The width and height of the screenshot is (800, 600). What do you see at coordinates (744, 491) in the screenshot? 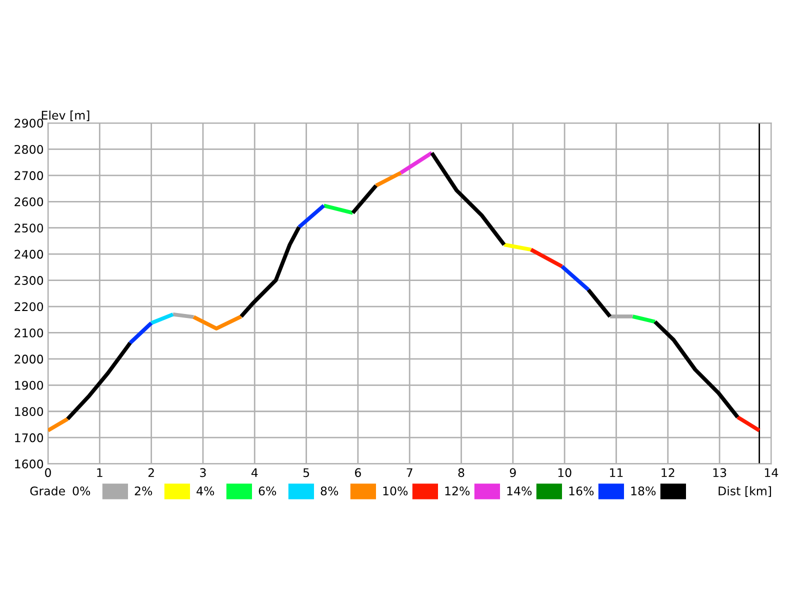
I see `x-axis-title: Dist [km]` at bounding box center [744, 491].